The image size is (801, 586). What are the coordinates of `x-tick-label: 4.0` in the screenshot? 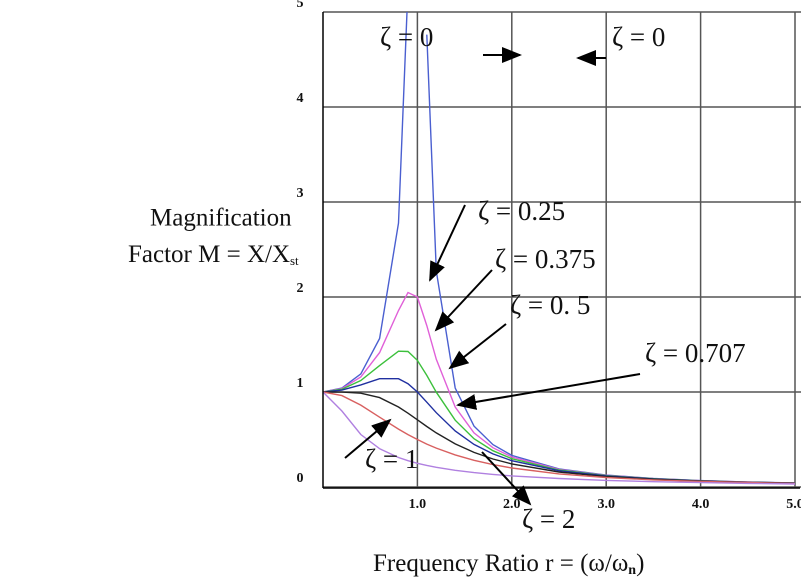 It's located at (701, 504).